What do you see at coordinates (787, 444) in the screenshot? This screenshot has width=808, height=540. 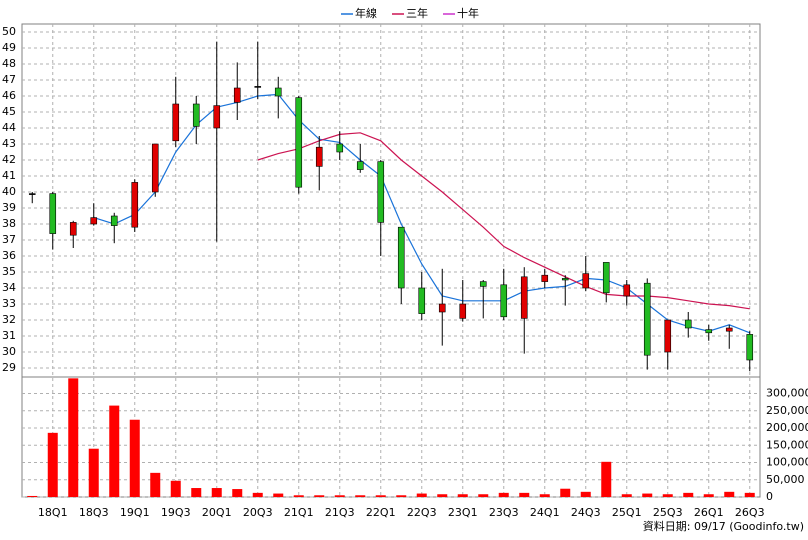 I see `y2-tick-label: 150,000` at bounding box center [787, 444].